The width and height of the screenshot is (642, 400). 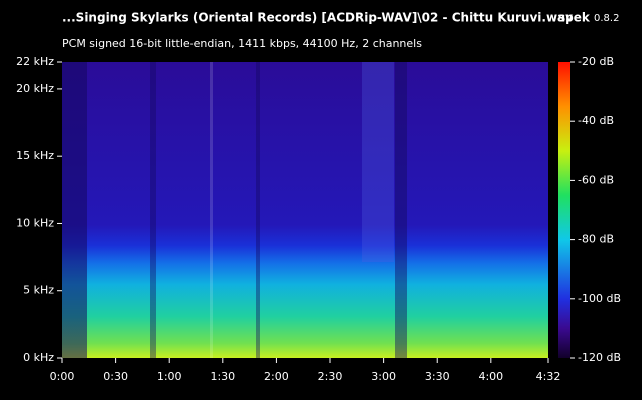 I want to click on colorbar-tick-label: -100 dB, so click(x=599, y=298).